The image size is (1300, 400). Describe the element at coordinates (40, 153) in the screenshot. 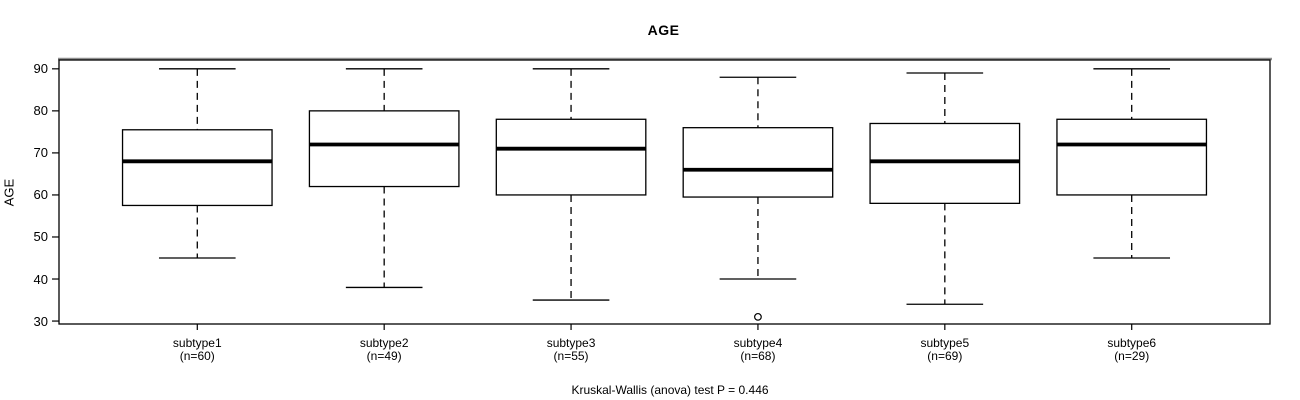

I see `y-tick-label: 70` at that location.